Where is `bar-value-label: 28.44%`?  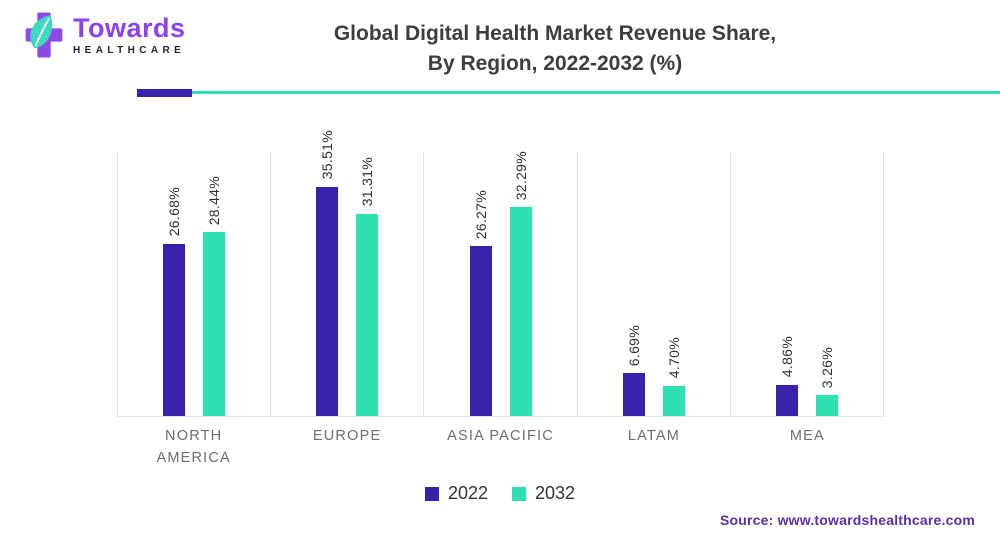
bar-value-label: 28.44% is located at coordinates (214, 200).